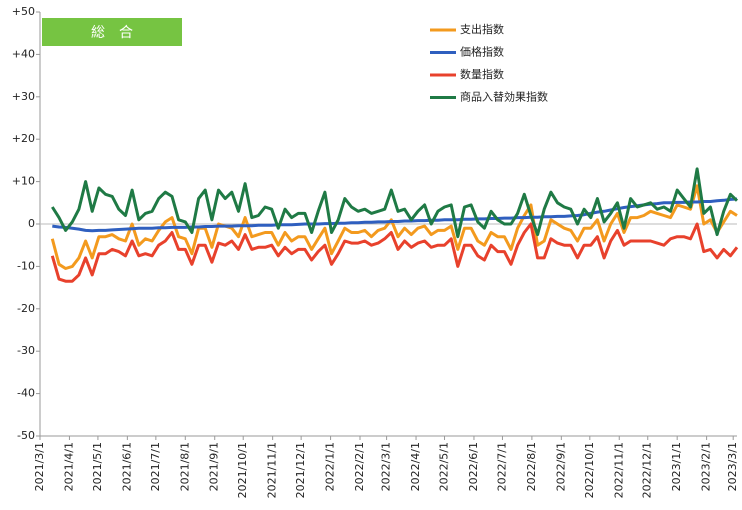 This screenshot has height=510, width=742. What do you see at coordinates (68, 466) in the screenshot?
I see `x-tick-label: 2021/4/1` at bounding box center [68, 466].